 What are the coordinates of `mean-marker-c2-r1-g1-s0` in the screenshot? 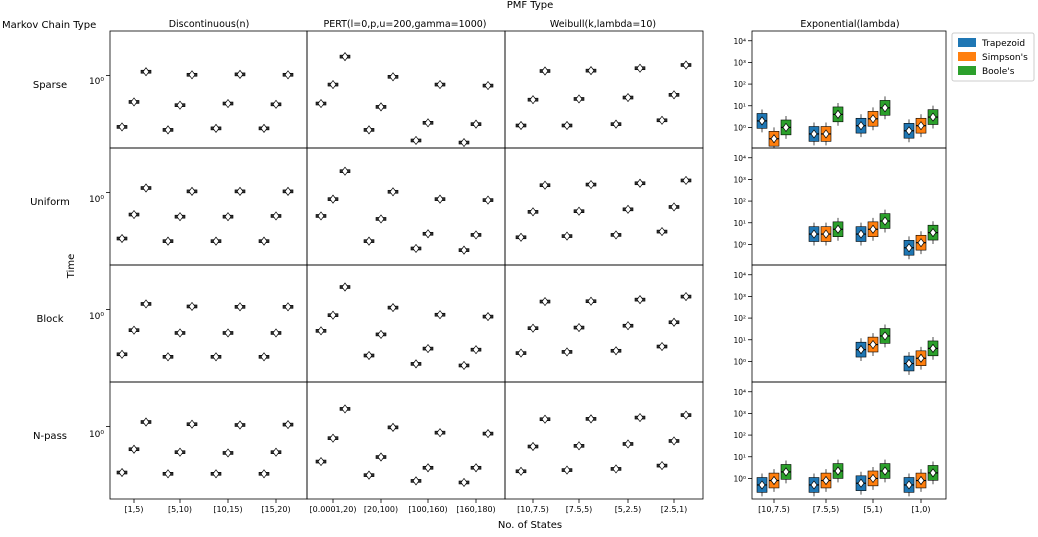 It's located at (567, 236).